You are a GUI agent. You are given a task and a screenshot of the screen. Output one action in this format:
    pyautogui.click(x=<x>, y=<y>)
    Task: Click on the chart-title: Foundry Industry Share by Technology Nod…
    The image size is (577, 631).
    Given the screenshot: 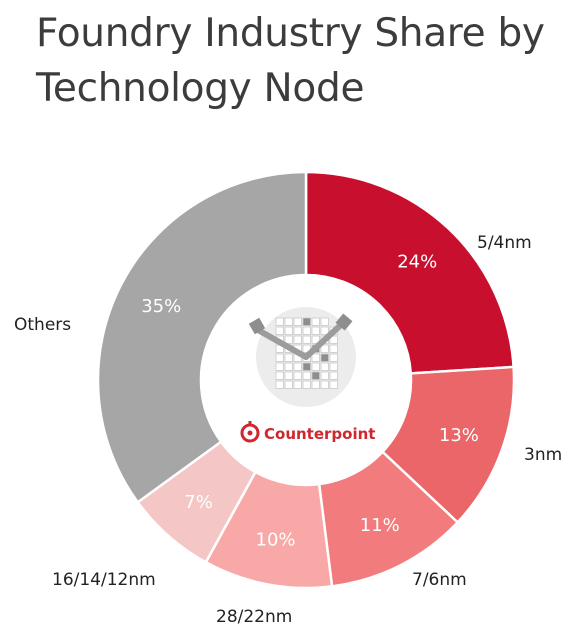 What is the action you would take?
    pyautogui.click(x=290, y=61)
    